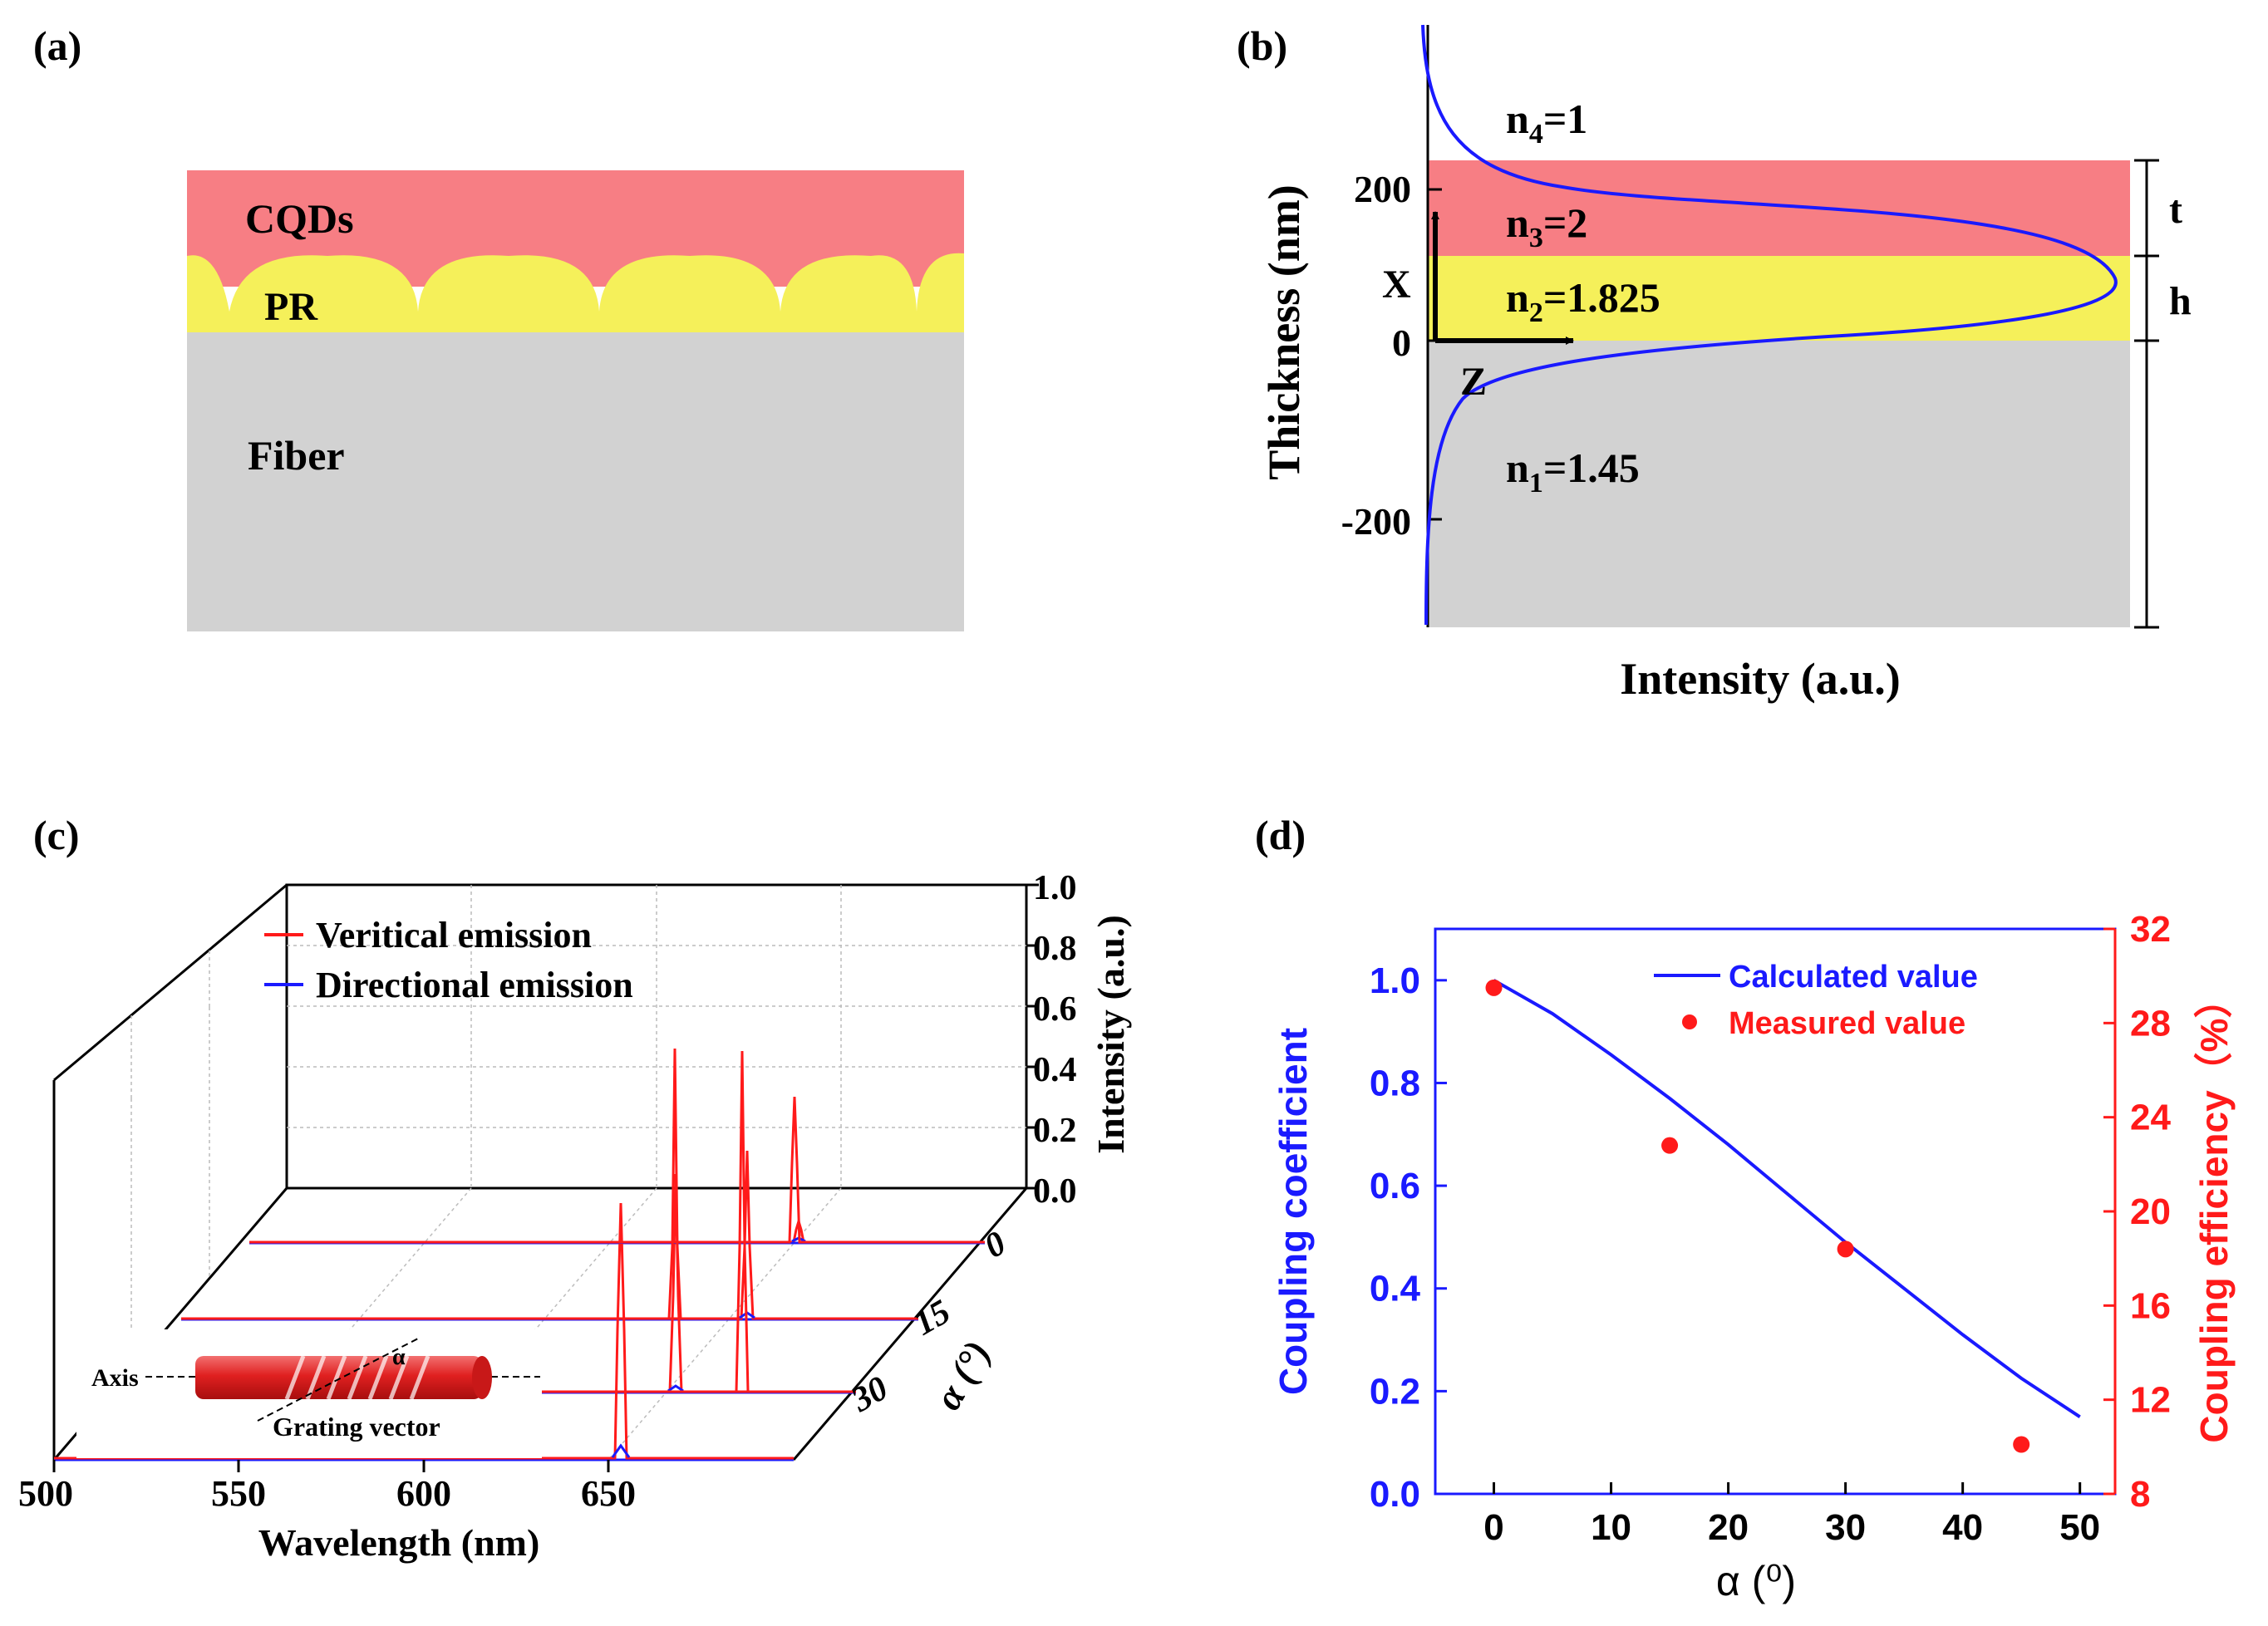 This screenshot has width=2268, height=1626. Describe the element at coordinates (608, 1493) in the screenshot. I see `x-tick-label-c: 650` at that location.